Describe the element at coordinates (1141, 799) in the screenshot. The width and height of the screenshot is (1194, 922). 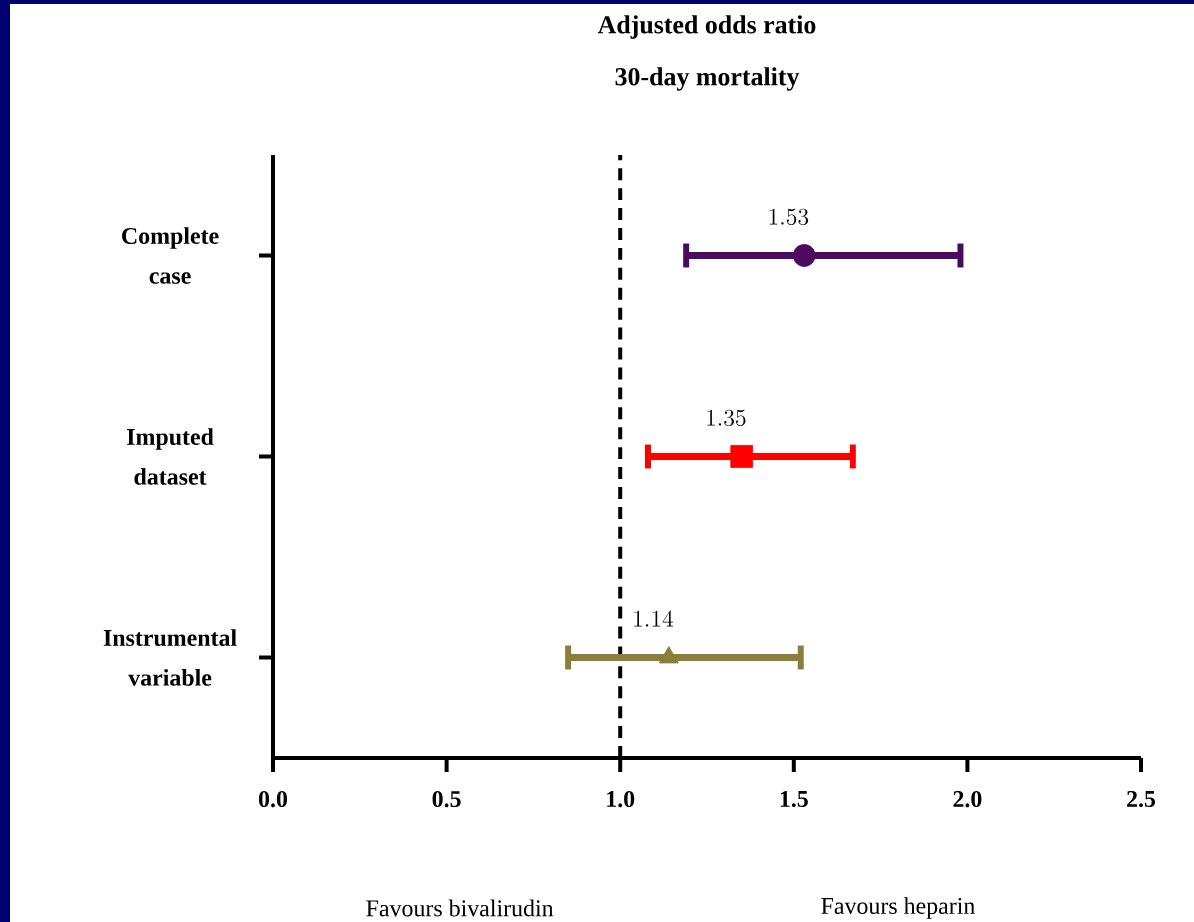
I see `x-tick-label: 2.5` at that location.